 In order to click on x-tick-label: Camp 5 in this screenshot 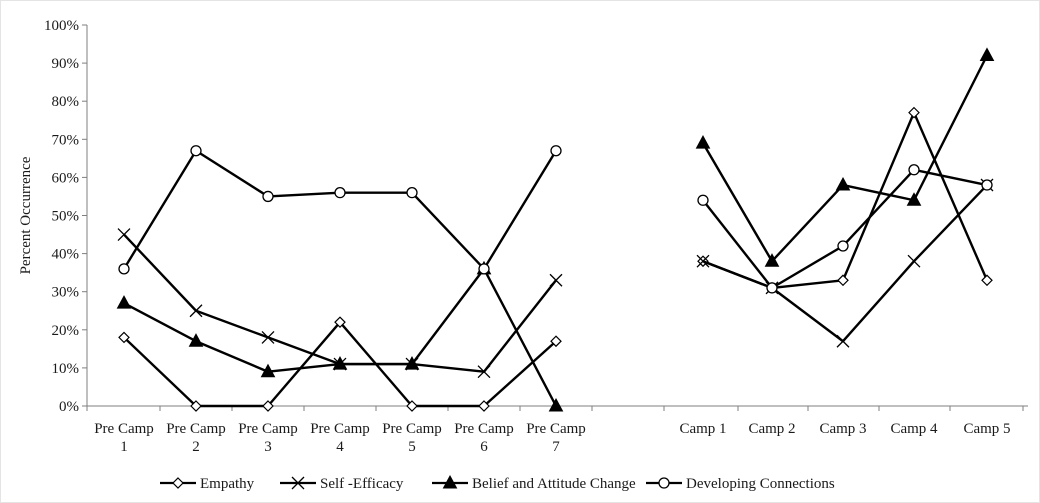, I will do `click(986, 429)`.